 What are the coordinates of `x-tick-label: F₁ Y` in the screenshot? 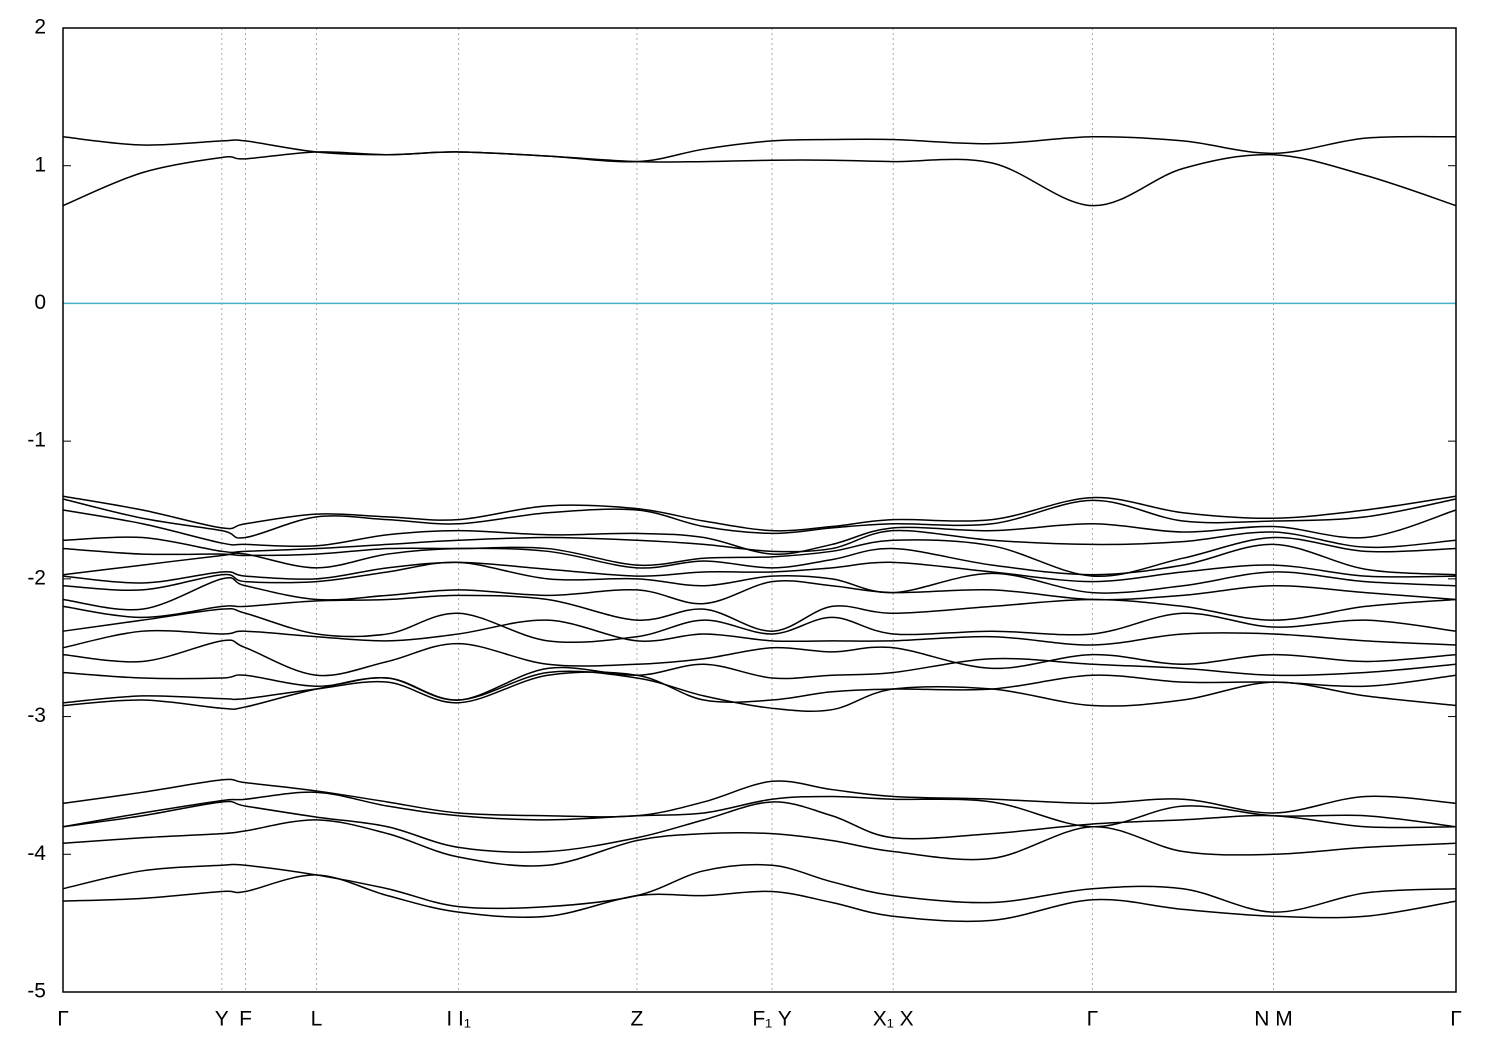 It's located at (771, 1019).